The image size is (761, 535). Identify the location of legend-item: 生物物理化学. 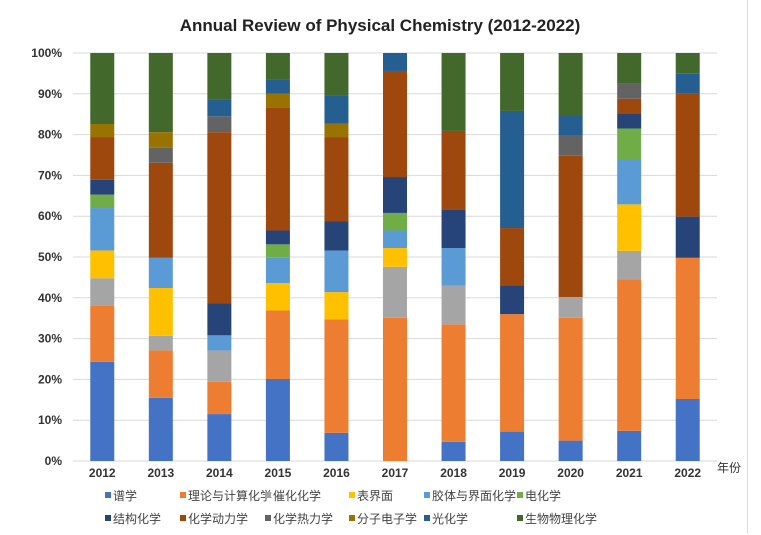
(557, 518).